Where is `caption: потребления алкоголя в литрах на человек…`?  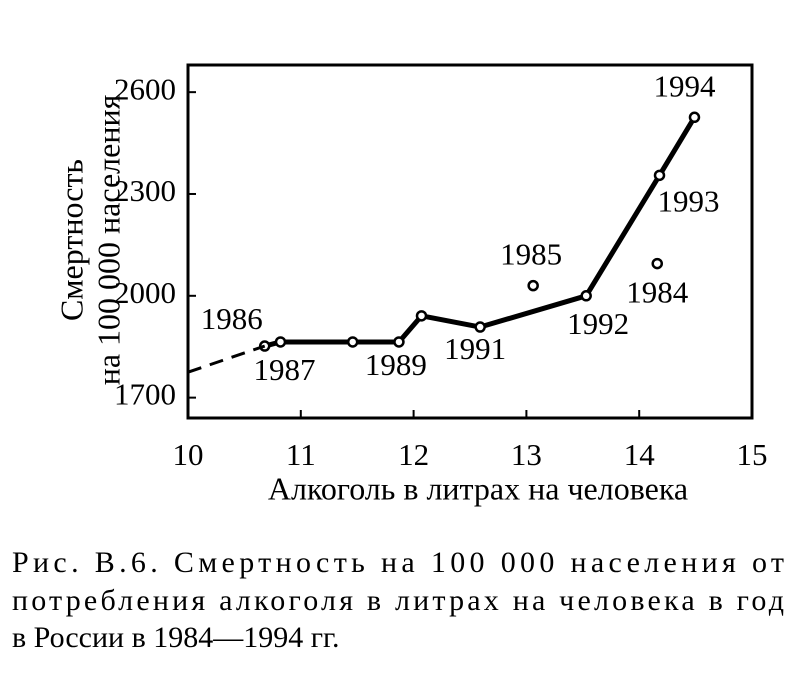 caption: потребления алкоголя в литрах на человек… is located at coordinates (398, 600).